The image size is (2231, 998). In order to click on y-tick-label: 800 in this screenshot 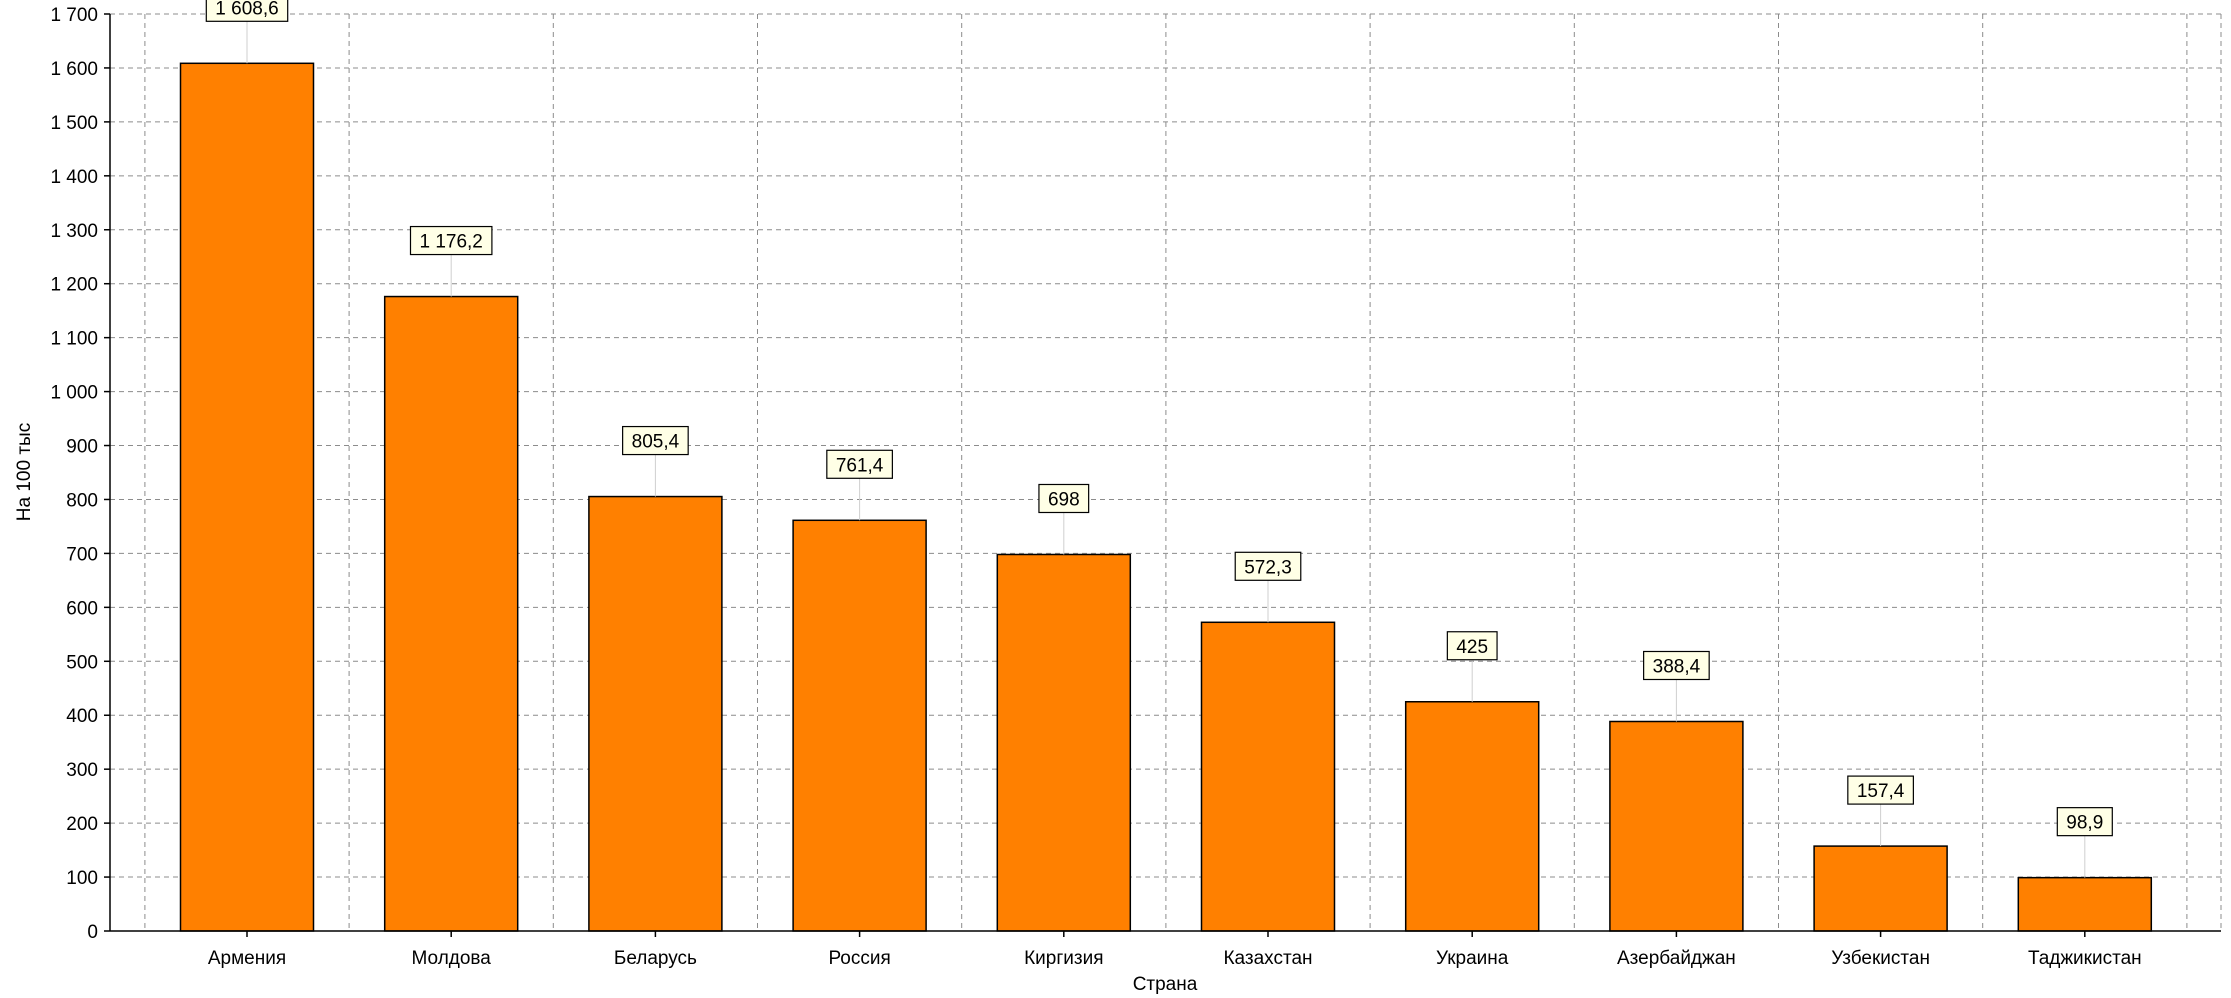, I will do `click(82, 500)`.